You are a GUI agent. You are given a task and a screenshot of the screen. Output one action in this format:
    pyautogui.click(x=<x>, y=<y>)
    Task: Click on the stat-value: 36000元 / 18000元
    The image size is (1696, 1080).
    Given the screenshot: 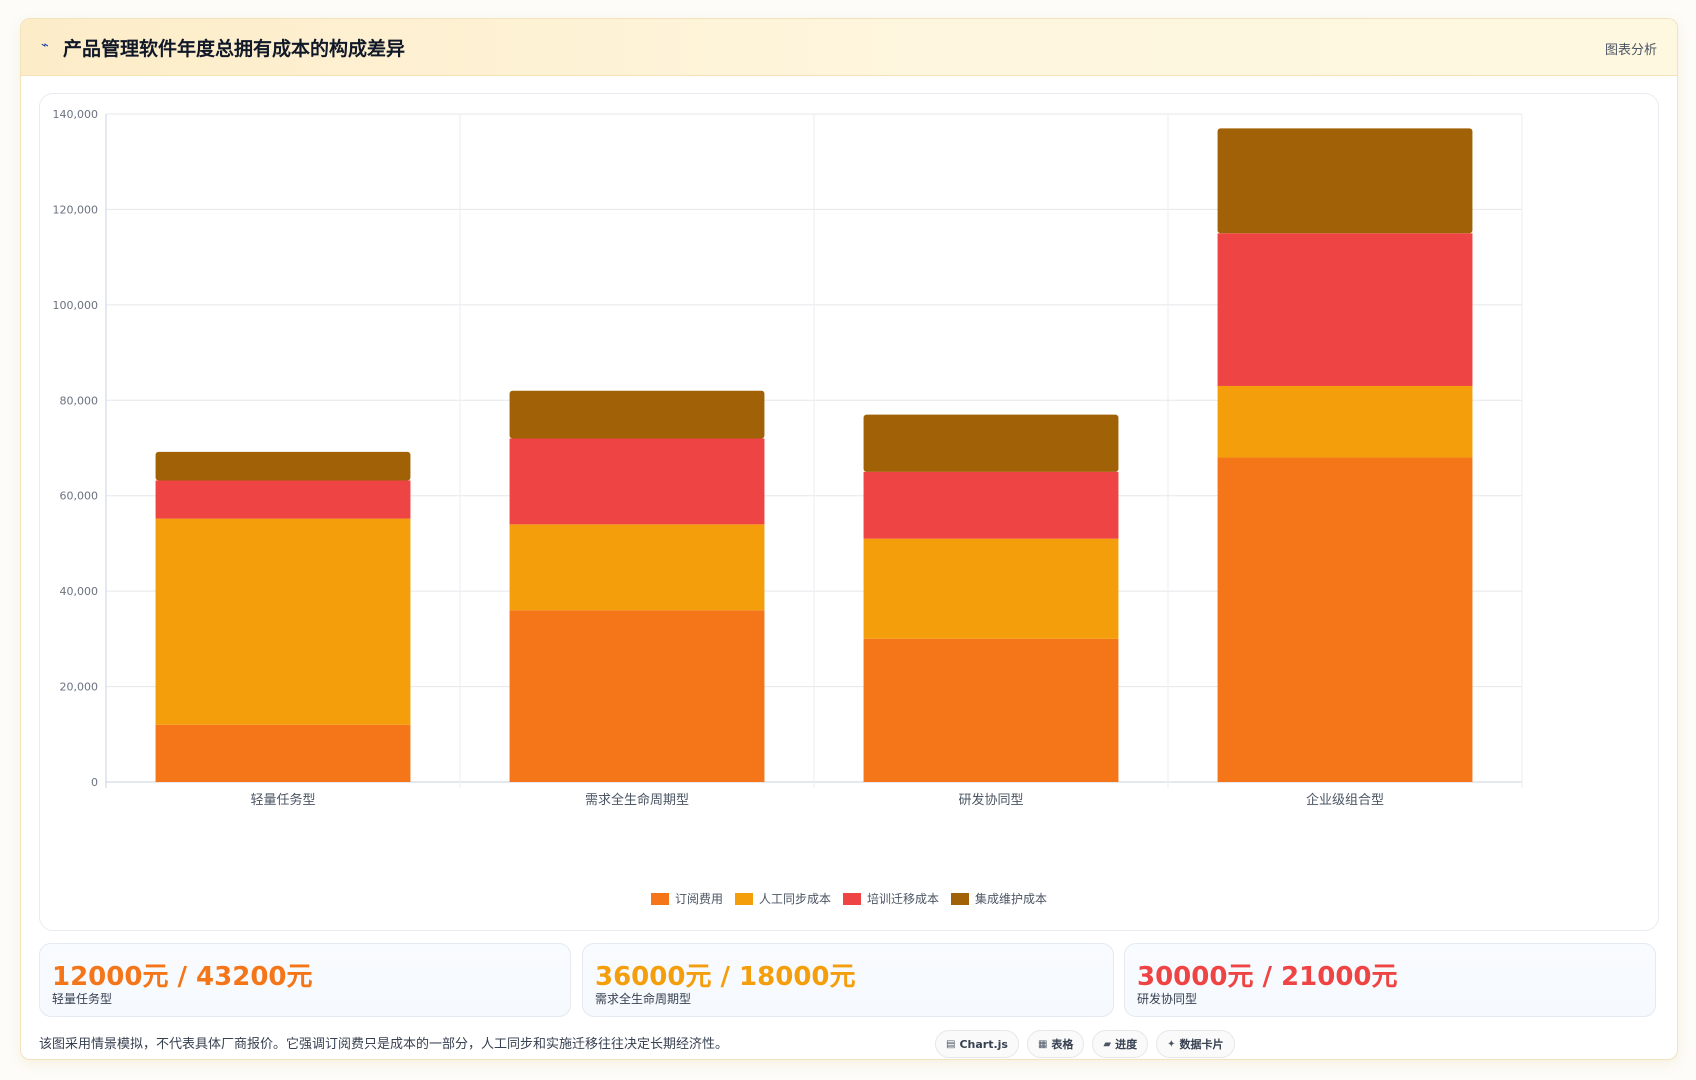 What is the action you would take?
    pyautogui.click(x=725, y=977)
    